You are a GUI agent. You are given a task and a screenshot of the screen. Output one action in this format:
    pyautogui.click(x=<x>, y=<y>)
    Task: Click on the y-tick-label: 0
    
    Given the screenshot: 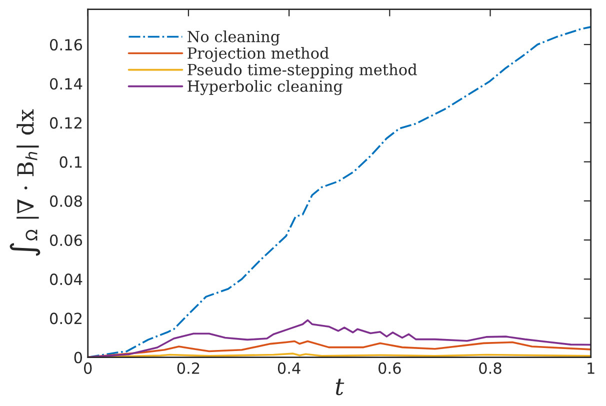 What is the action you would take?
    pyautogui.click(x=78, y=358)
    